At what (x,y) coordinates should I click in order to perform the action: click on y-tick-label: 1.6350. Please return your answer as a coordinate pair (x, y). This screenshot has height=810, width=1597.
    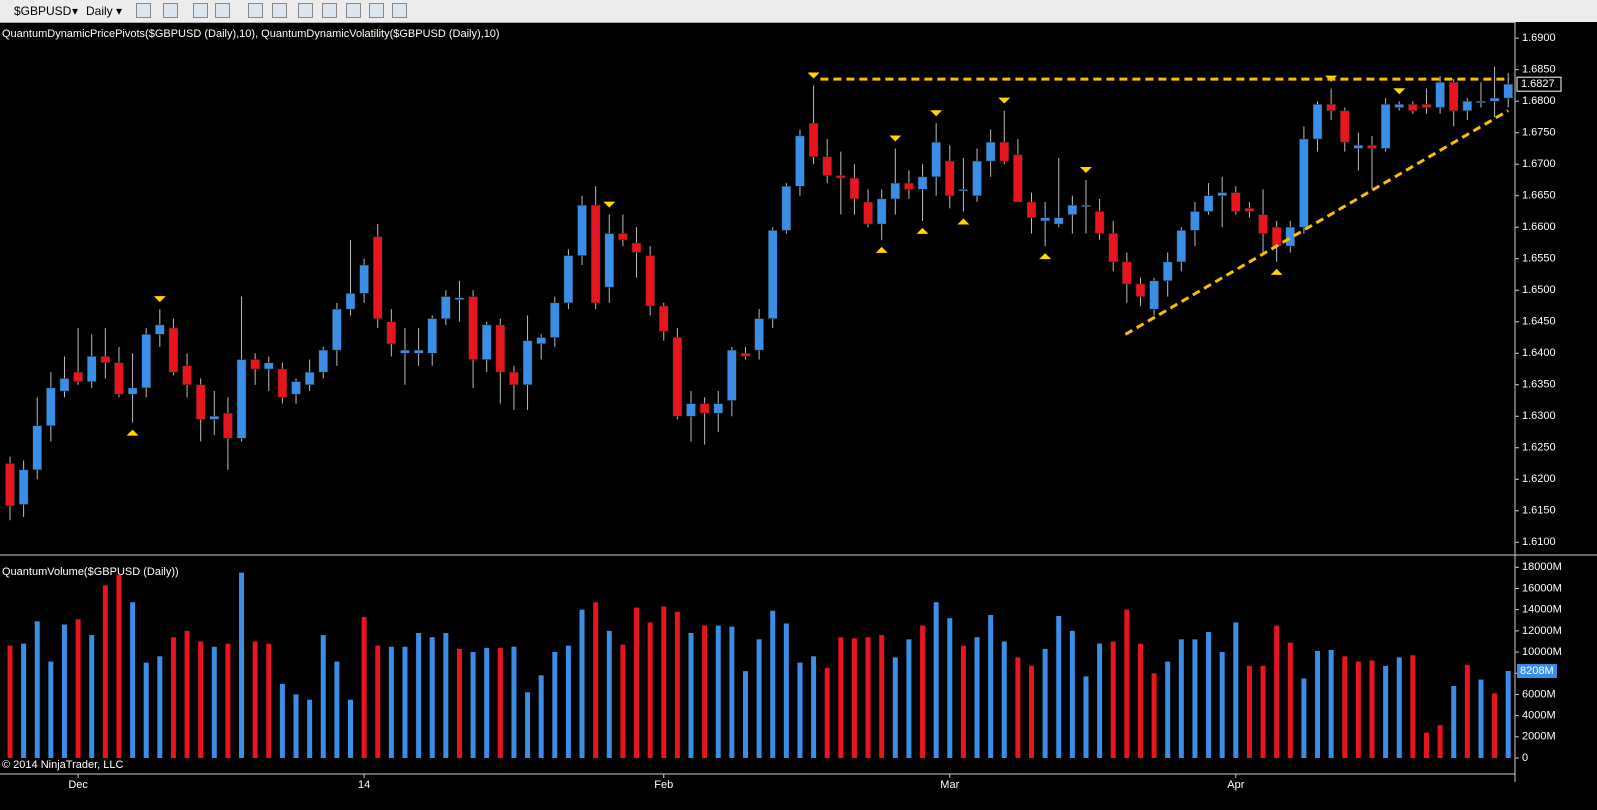
    Looking at the image, I should click on (1539, 385).